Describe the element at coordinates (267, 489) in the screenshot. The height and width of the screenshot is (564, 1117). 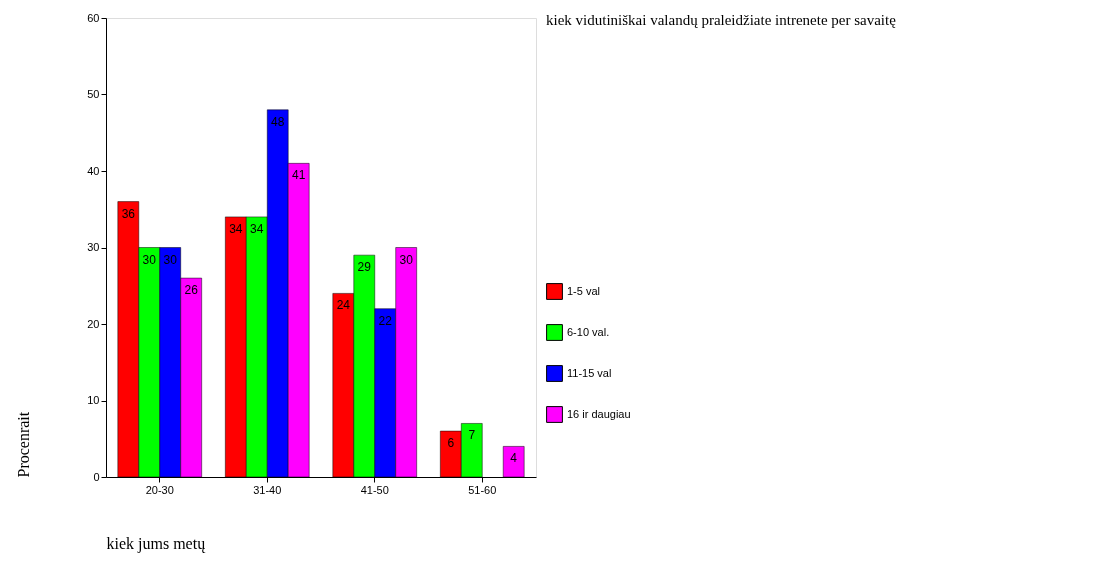
I see `x-tick-label: 31-40` at that location.